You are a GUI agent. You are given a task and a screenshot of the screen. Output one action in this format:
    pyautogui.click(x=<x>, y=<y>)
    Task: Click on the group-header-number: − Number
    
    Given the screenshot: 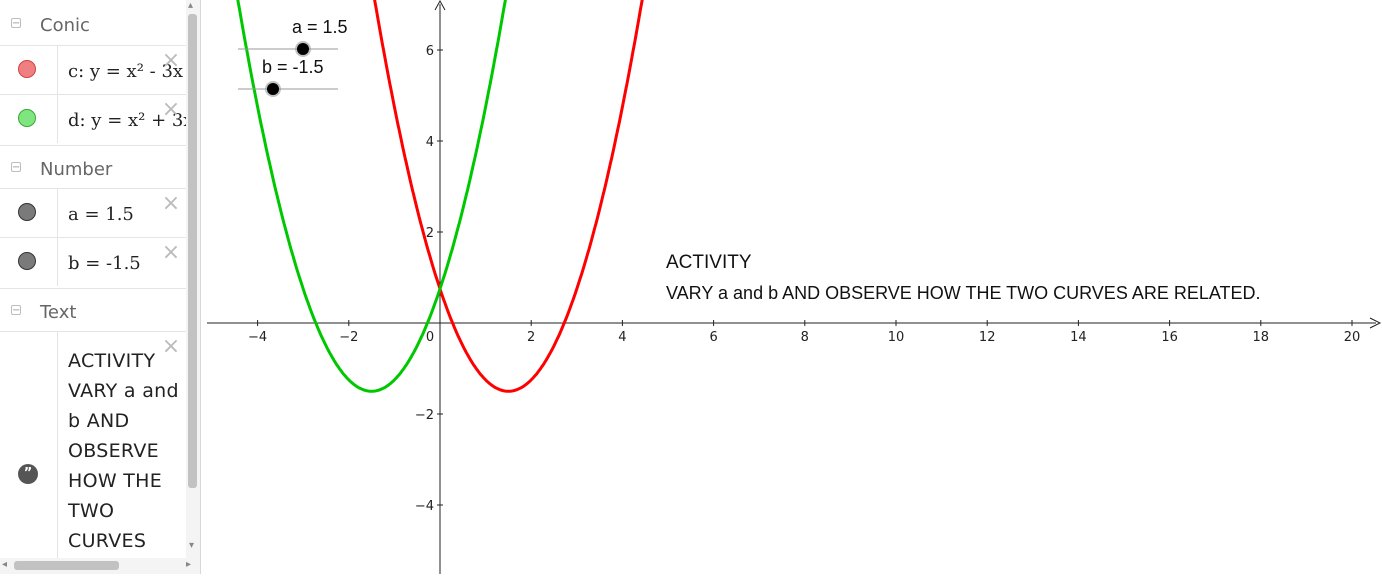 What is the action you would take?
    pyautogui.click(x=93, y=167)
    